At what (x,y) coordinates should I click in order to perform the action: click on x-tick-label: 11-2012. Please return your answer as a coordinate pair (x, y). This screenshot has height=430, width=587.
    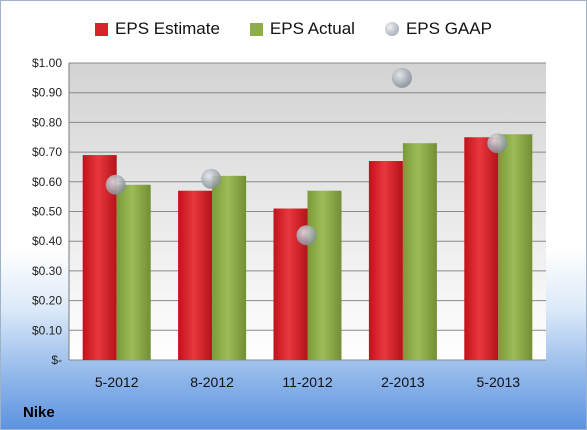
    Looking at the image, I should click on (307, 382).